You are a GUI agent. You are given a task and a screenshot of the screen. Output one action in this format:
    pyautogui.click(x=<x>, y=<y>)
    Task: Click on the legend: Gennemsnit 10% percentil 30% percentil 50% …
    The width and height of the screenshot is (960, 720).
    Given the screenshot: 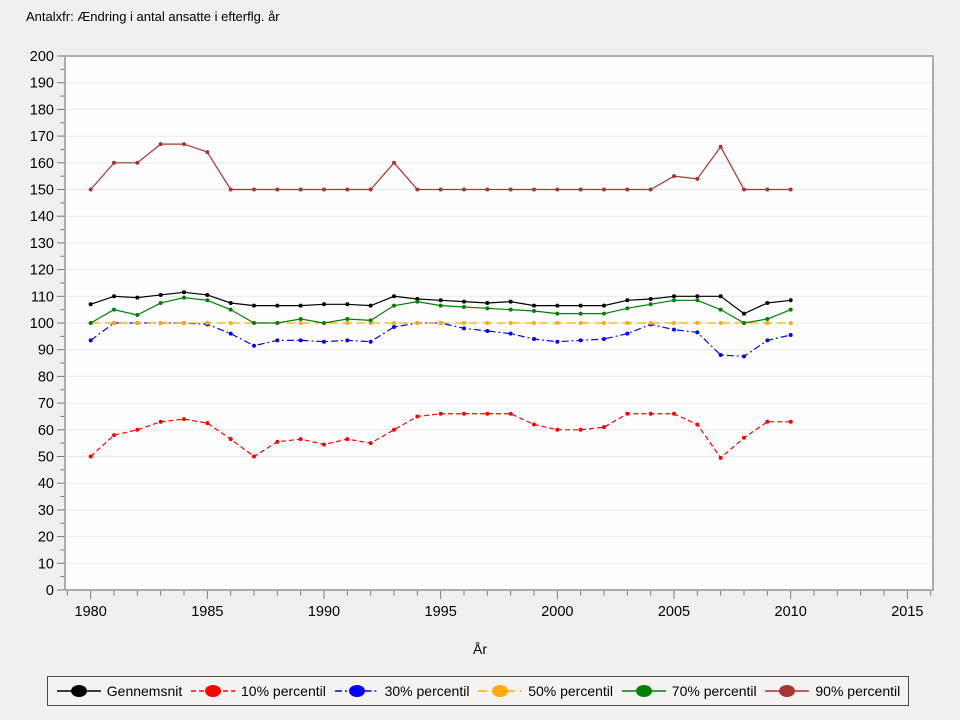 What is the action you would take?
    pyautogui.click(x=478, y=691)
    